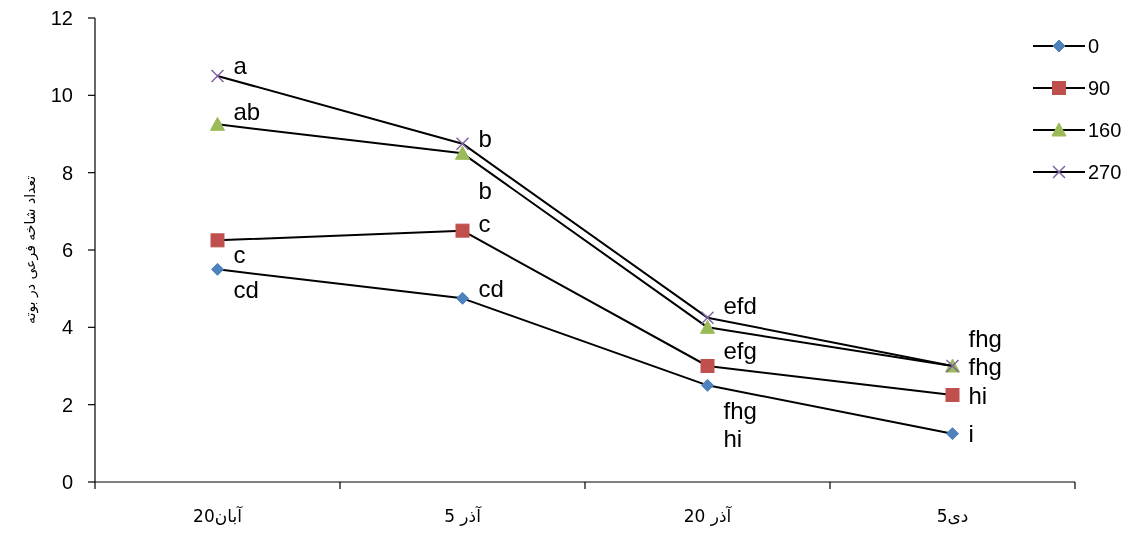 This screenshot has height=533, width=1132. I want to click on annotation: efg, so click(740, 350).